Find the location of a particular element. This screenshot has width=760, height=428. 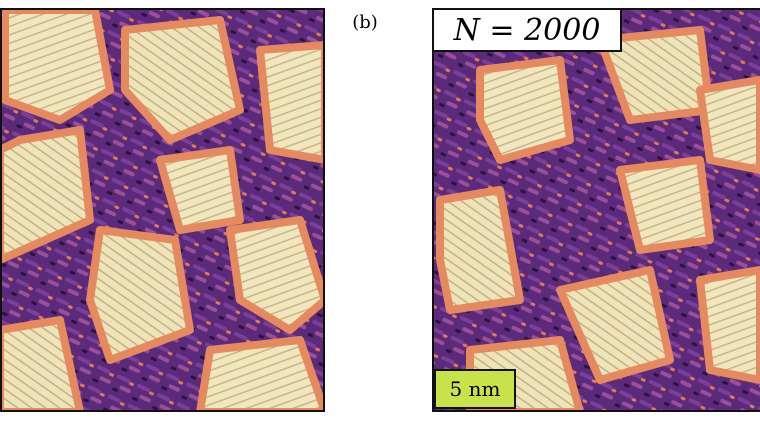

scale-bar-label: 5 nm is located at coordinates (475, 389).